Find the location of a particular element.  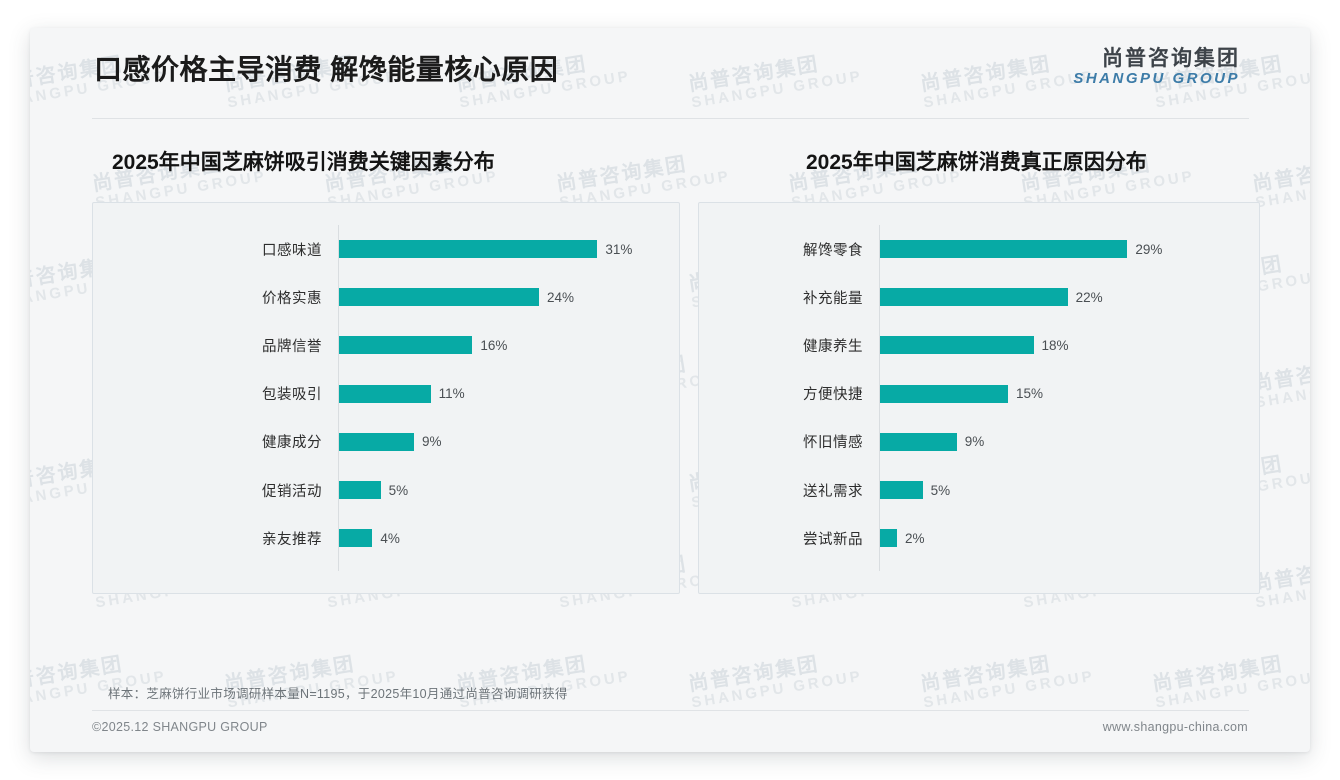

logo-english-text: SHANGPU GROUP is located at coordinates (1156, 78).